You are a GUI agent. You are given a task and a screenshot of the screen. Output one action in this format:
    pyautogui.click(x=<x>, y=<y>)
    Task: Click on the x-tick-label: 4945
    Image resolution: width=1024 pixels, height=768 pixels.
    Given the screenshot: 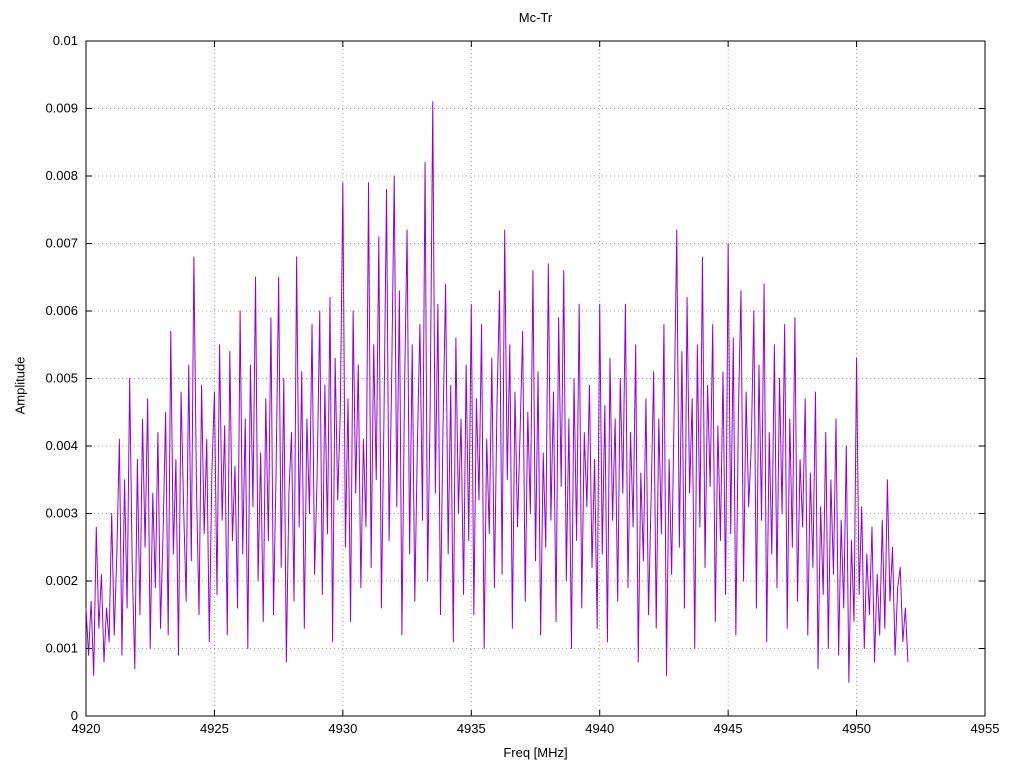 What is the action you would take?
    pyautogui.click(x=728, y=728)
    